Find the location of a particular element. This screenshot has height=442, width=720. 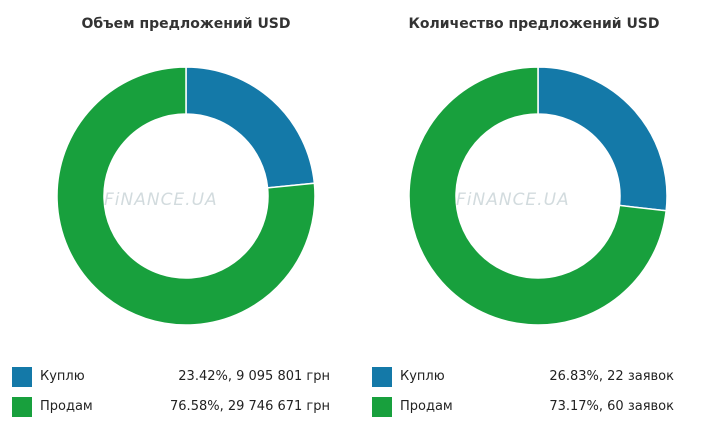

legend-item-sell: Продам 73.17%, 60 заявок is located at coordinates (537, 411).